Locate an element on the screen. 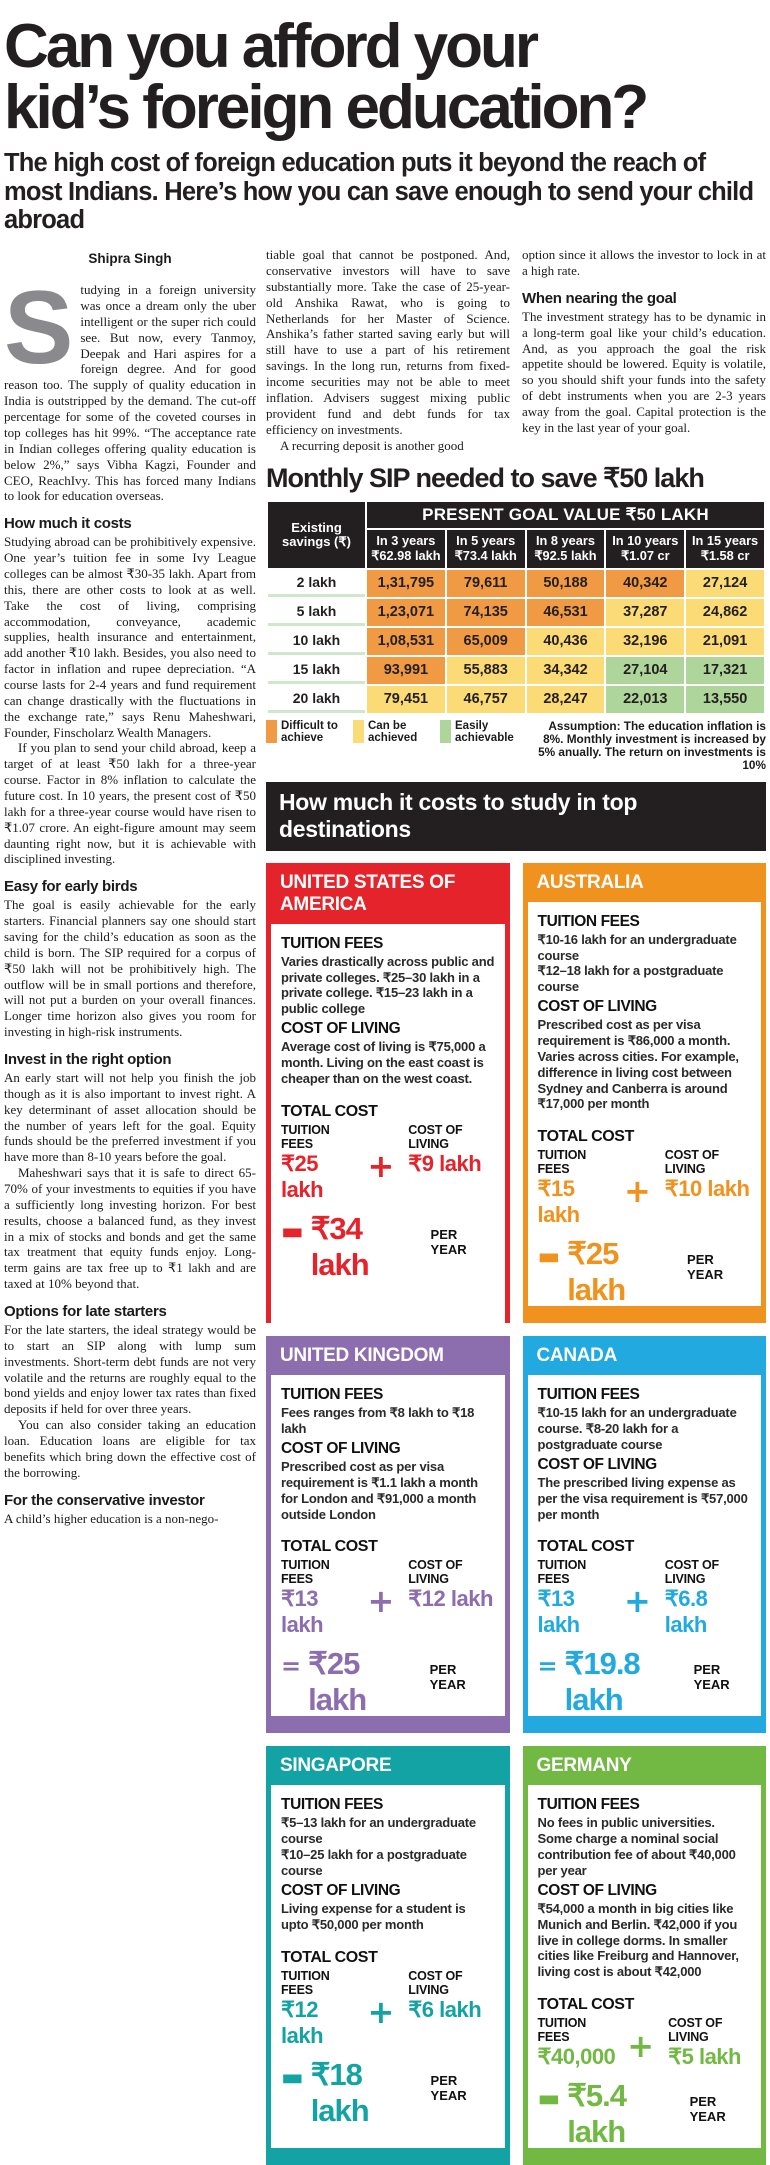 This screenshot has height=2165, width=770. table-spanning-header: PRESENT GOAL VALUE ₹50 LAKH is located at coordinates (565, 515).